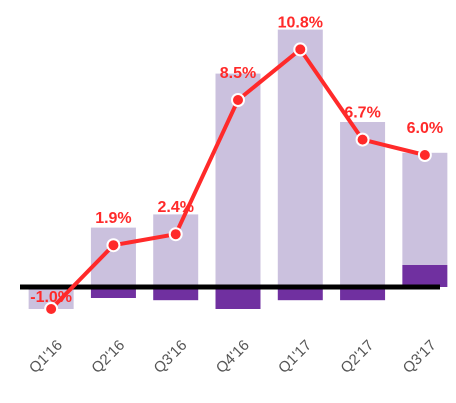  Describe the element at coordinates (238, 73) in the screenshot. I see `data-label: 8.5%` at that location.